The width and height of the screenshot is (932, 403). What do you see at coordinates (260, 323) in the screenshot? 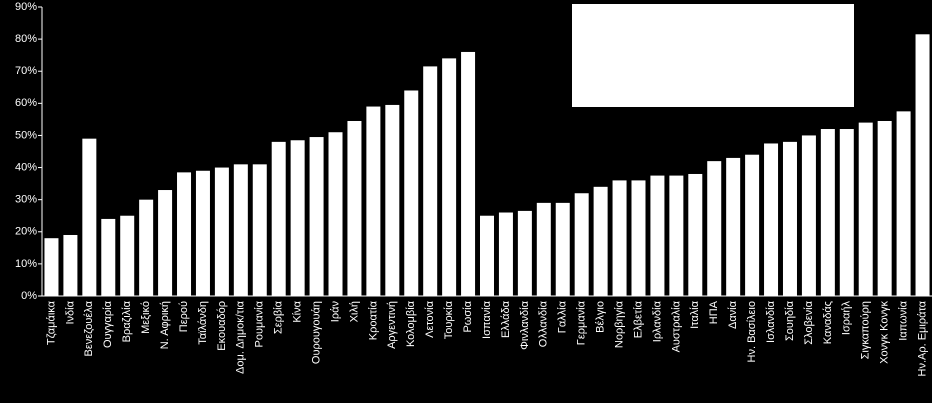
I see `x-tick-label: Ρουμανία` at bounding box center [260, 323].